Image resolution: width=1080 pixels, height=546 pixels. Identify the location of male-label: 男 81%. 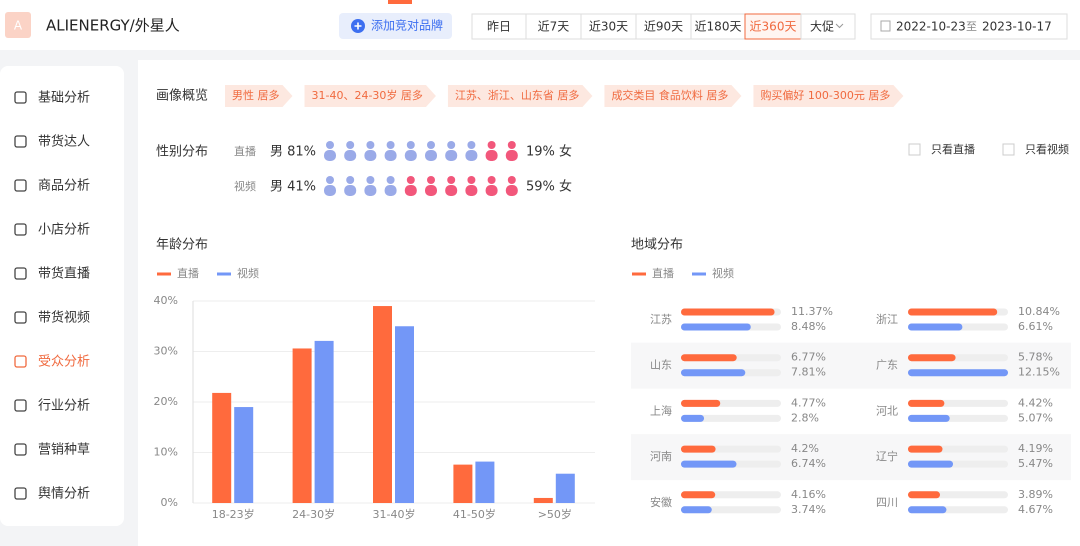
(293, 152).